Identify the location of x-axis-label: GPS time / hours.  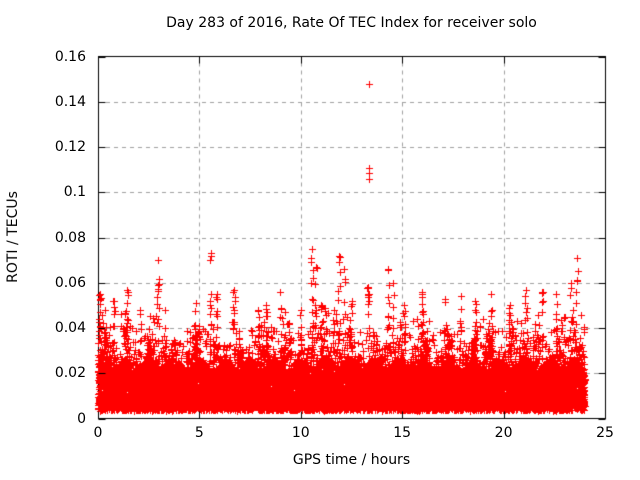
(351, 460).